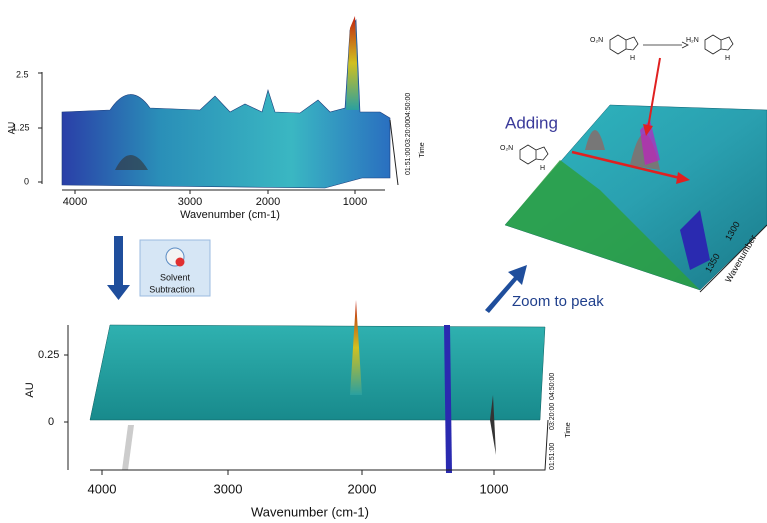  I want to click on product-structure, so click(719, 44).